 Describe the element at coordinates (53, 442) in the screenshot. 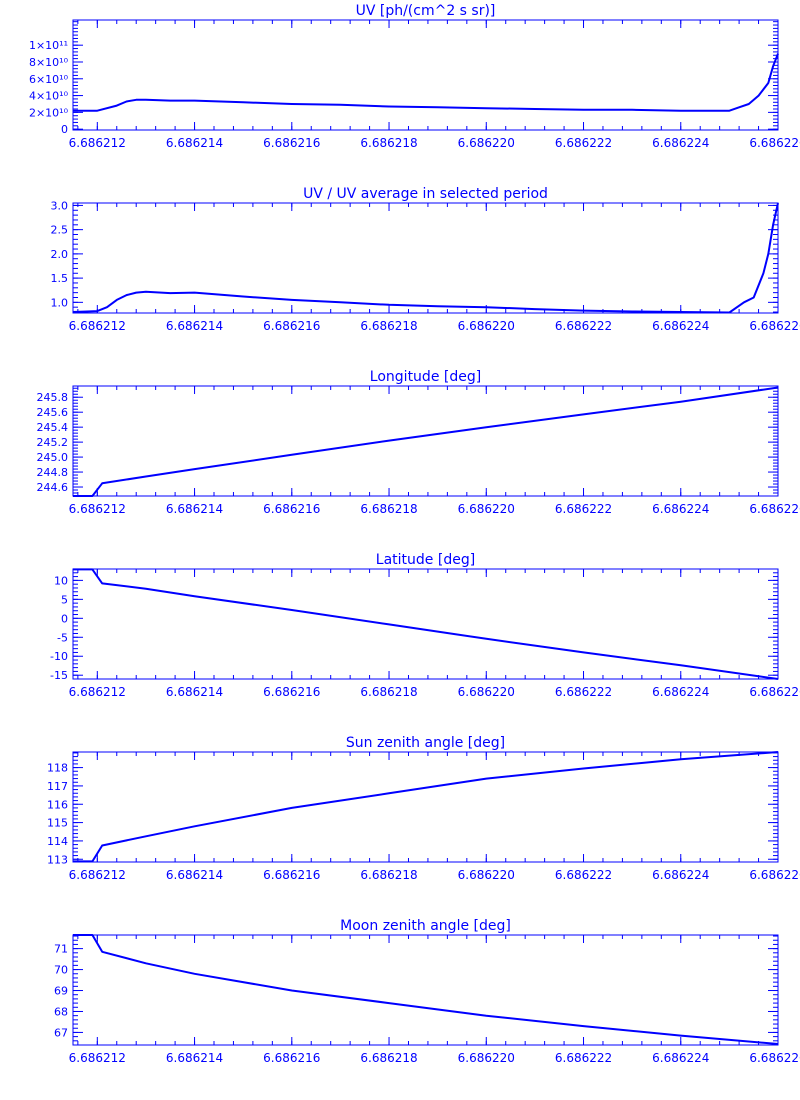

I see `y-tick-label: 245.2` at that location.